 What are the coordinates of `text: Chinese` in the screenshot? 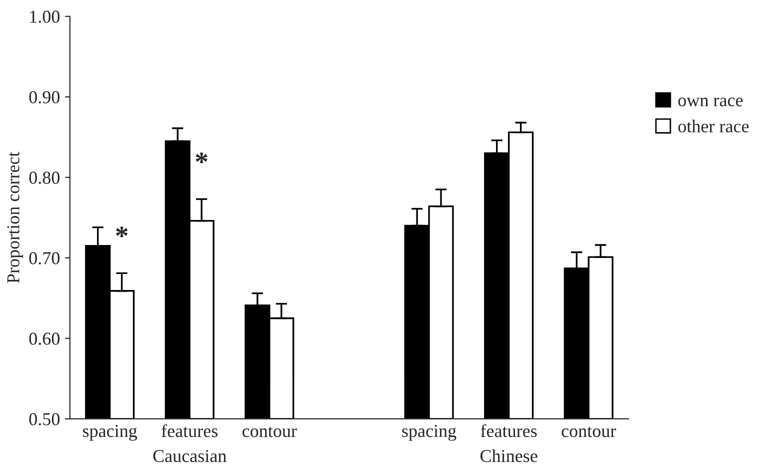 It's located at (509, 455).